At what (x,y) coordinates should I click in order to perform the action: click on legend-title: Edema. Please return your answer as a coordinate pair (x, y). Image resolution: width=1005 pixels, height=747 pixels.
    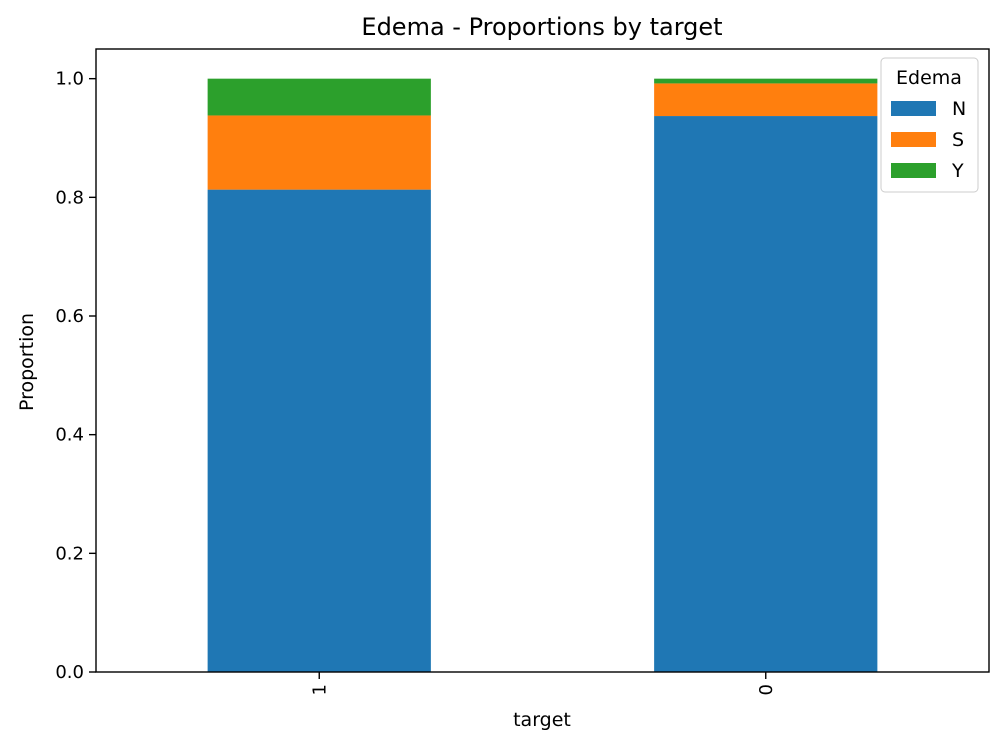
    Looking at the image, I should click on (929, 78).